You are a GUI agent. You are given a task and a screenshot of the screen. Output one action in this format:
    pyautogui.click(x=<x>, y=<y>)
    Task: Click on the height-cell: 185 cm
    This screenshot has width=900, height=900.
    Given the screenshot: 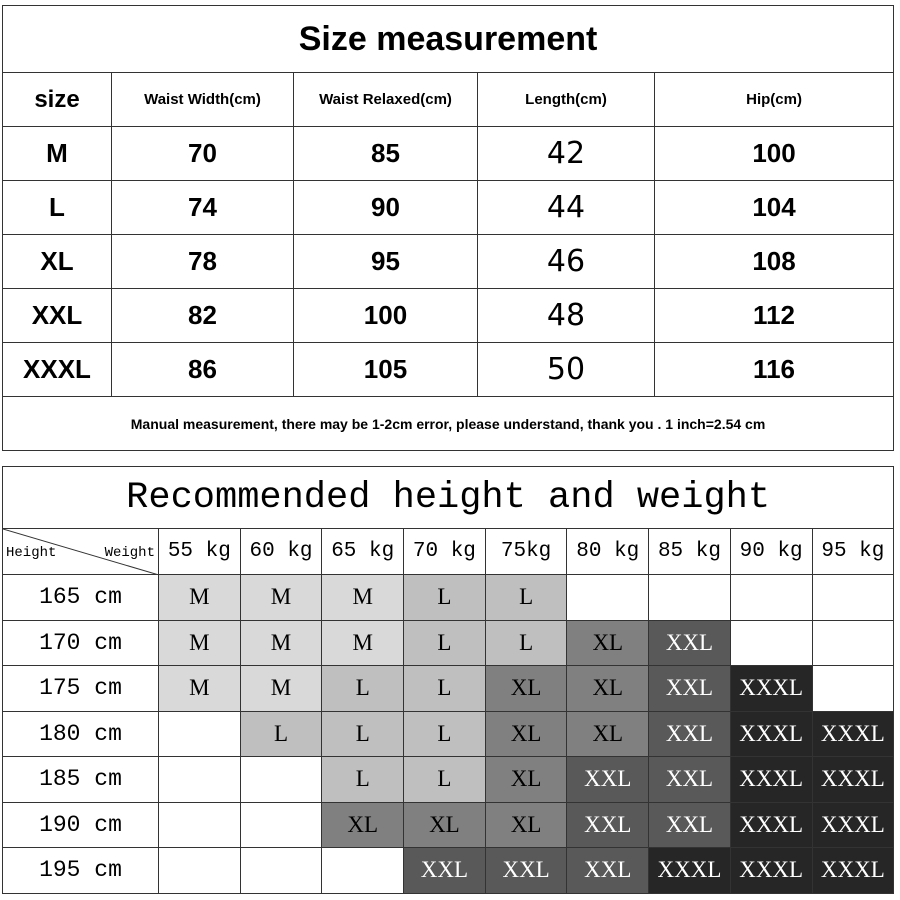 What is the action you would take?
    pyautogui.click(x=80, y=779)
    